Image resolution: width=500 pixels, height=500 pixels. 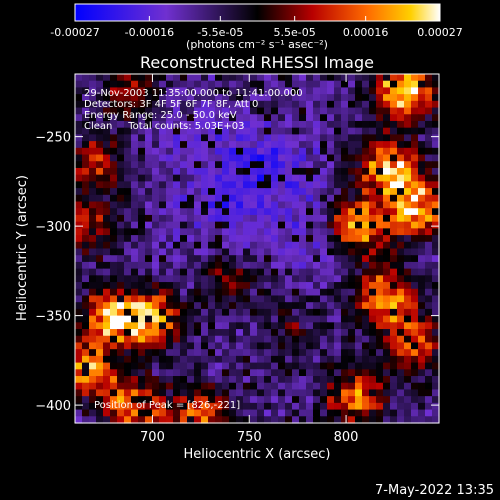 I want to click on colorbar-frame, so click(x=257, y=12).